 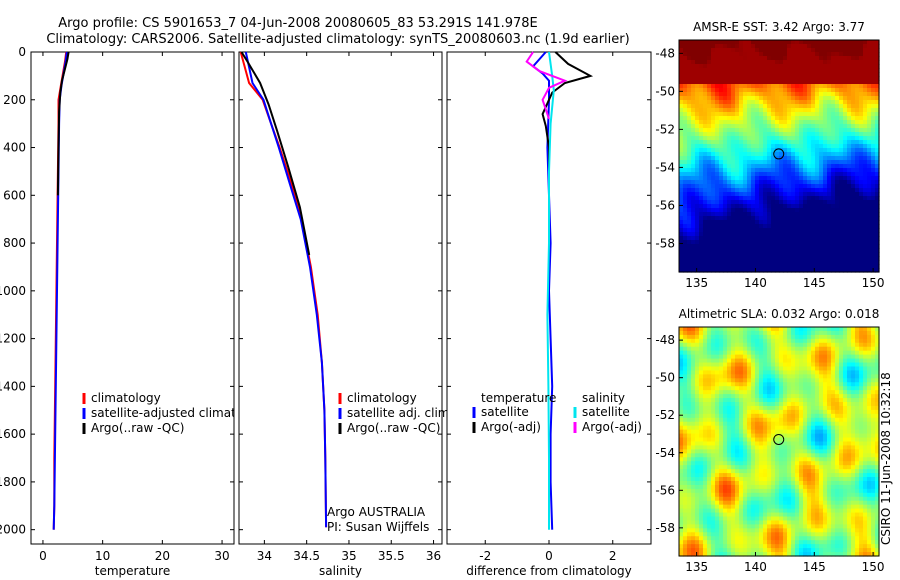 I want to click on series-line-salinity-satellite, so click(x=550, y=290).